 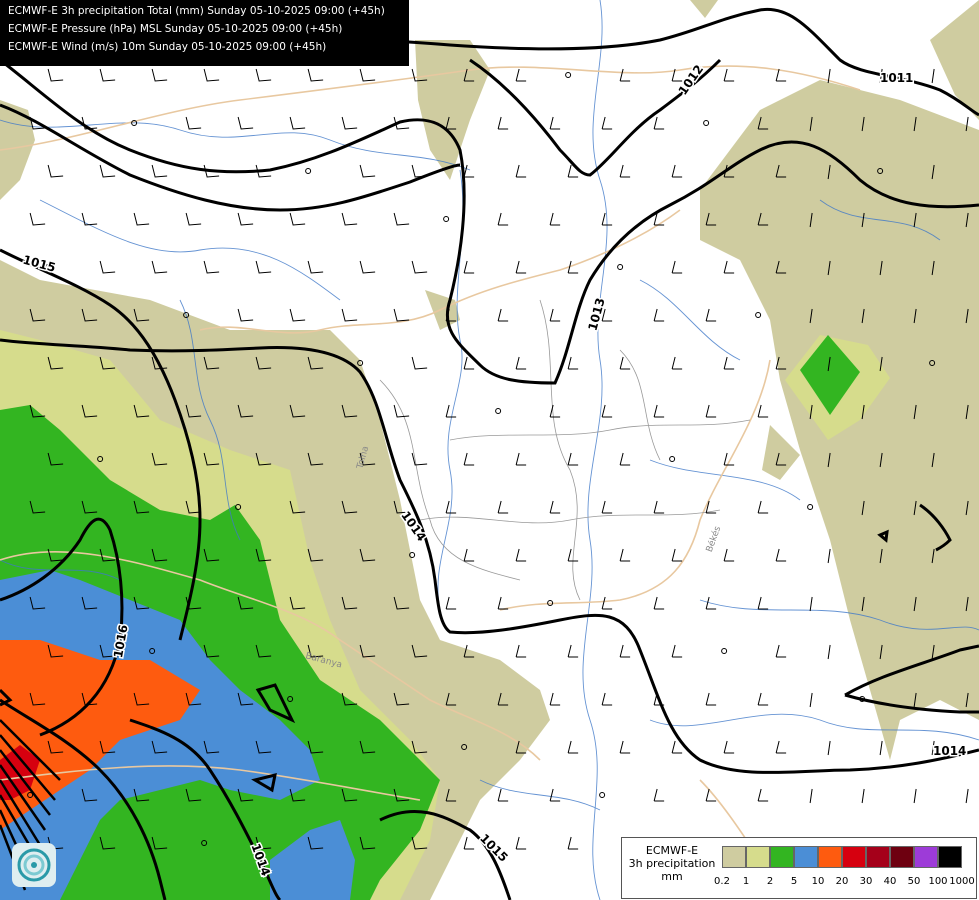 I want to click on legend-tick-7: 40, so click(x=890, y=881).